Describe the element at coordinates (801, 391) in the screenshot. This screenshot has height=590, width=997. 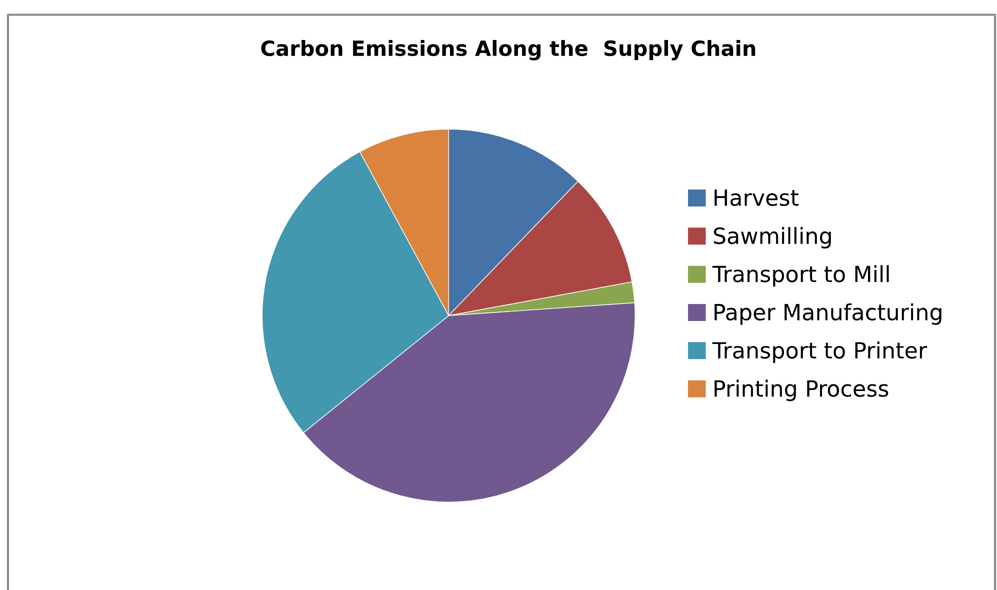
I see `legend-label: Printing Process` at that location.